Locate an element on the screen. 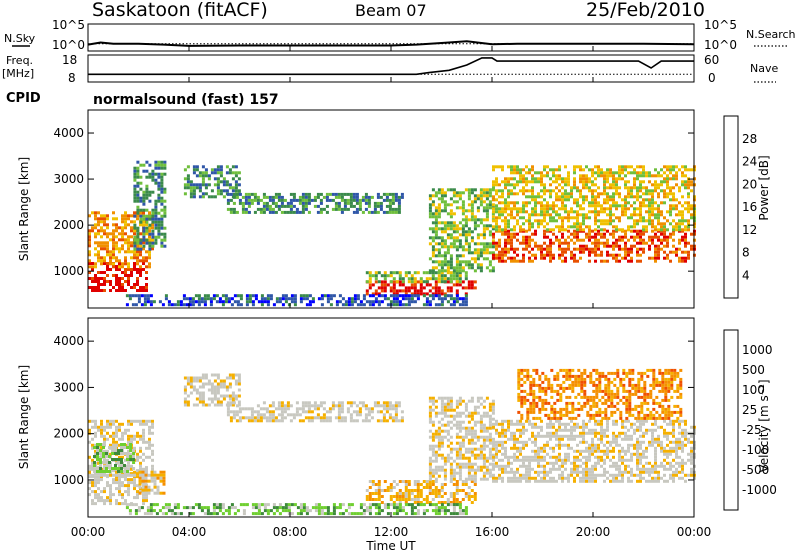  power-cbar-tick-2: 12 is located at coordinates (749, 230).